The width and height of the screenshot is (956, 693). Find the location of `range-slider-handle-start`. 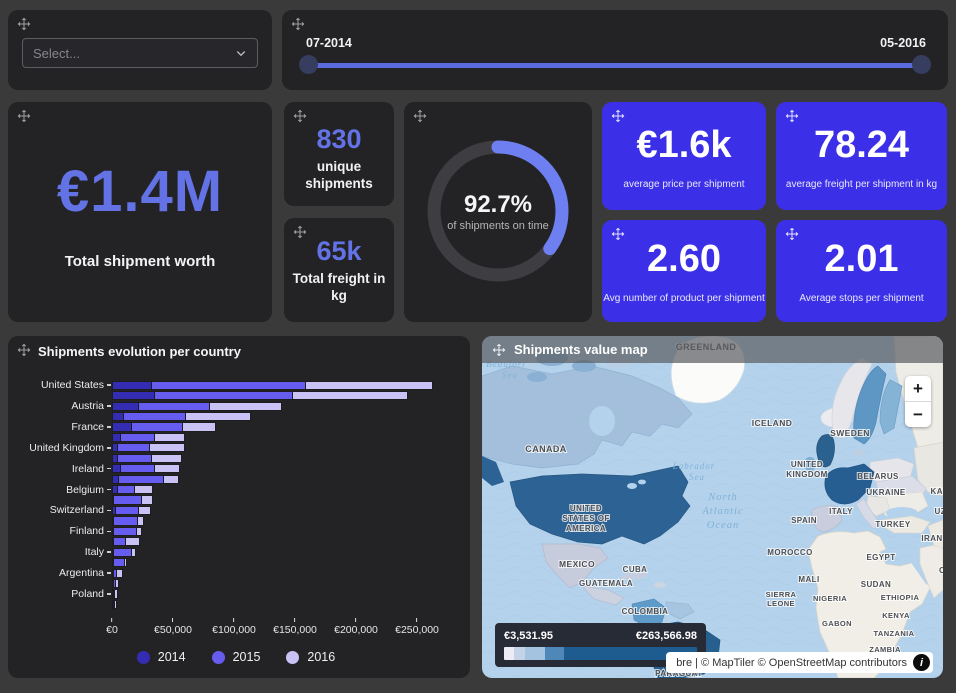

range-slider-handle-start is located at coordinates (308, 64).